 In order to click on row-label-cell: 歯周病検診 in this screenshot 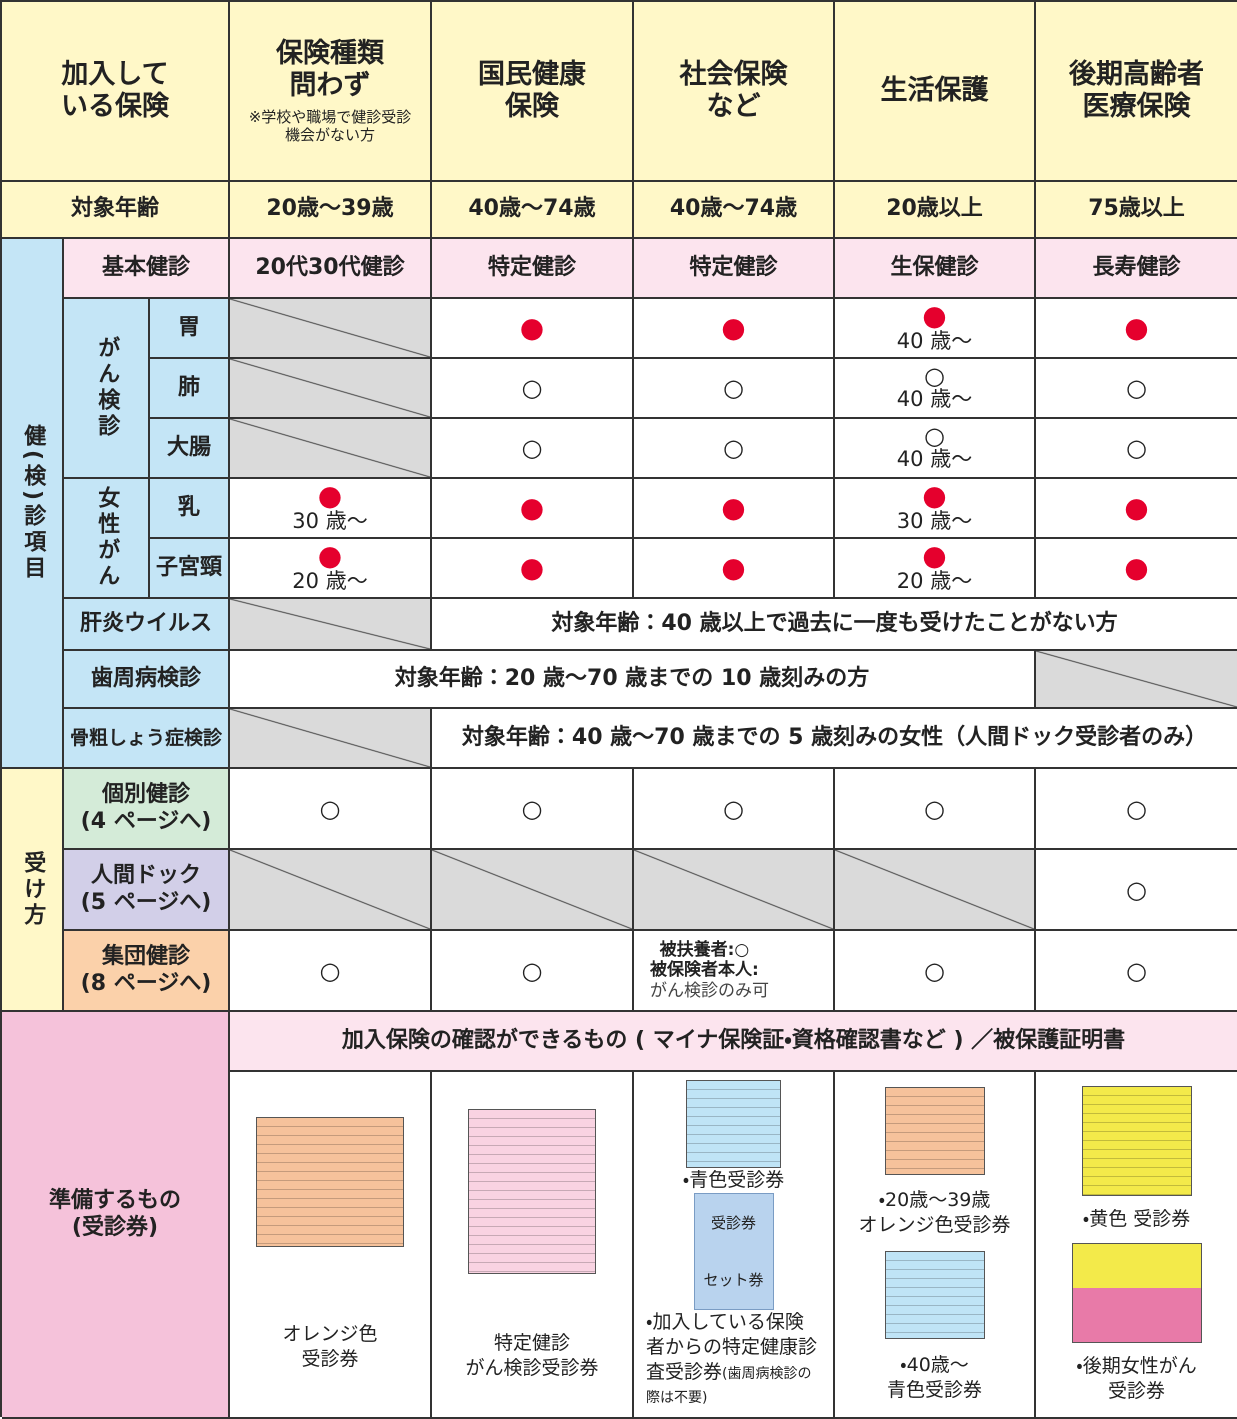, I will do `click(147, 680)`.